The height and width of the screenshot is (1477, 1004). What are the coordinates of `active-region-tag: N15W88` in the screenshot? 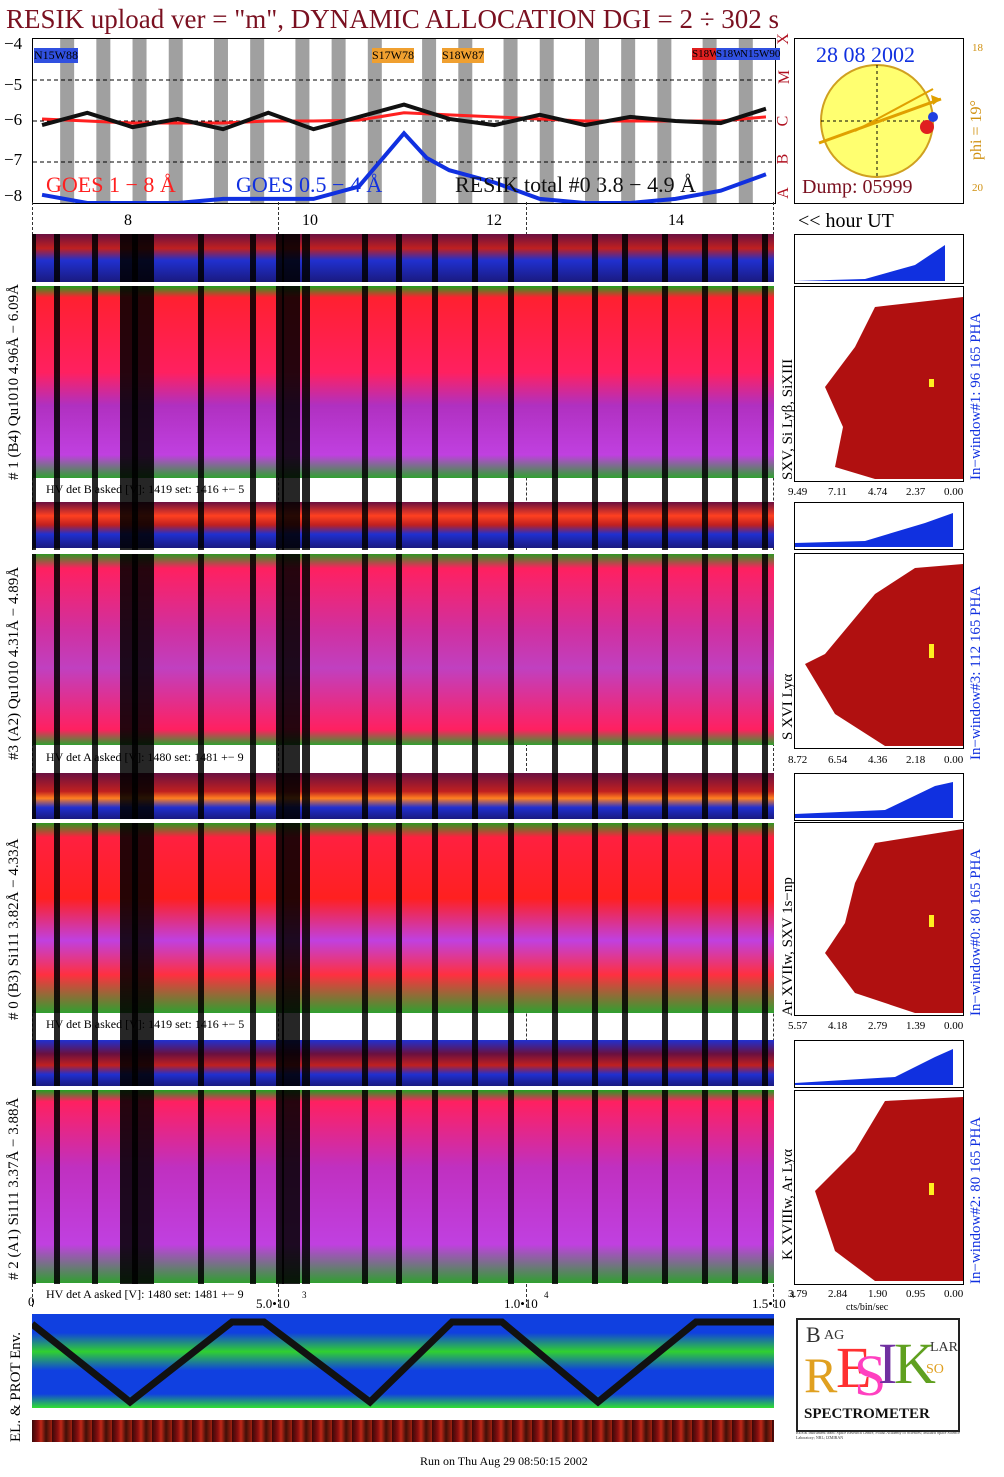 It's located at (56, 55).